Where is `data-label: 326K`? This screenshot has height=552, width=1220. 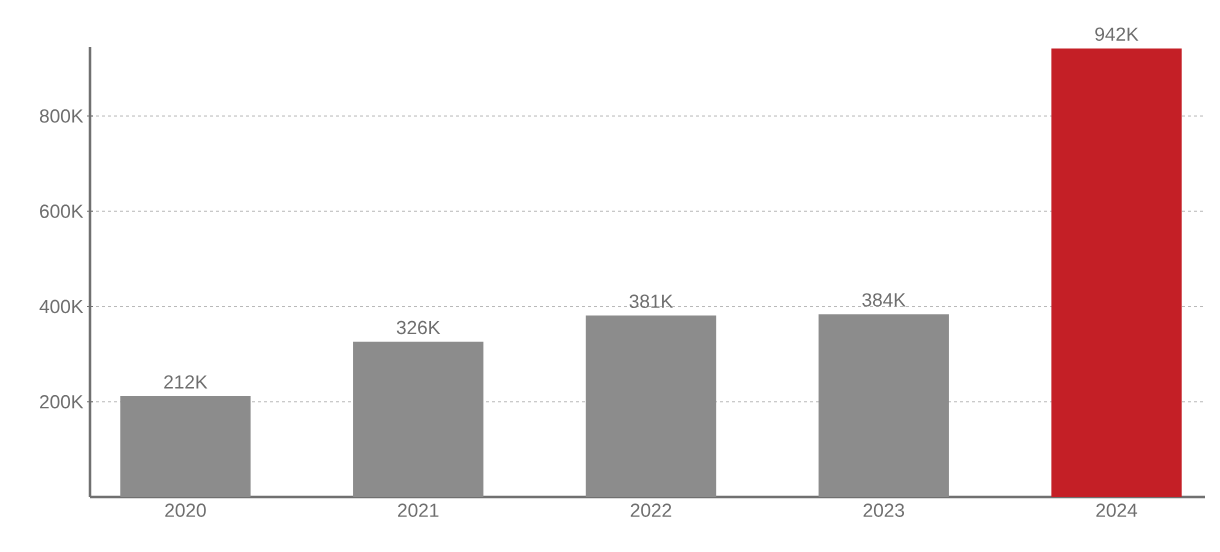
data-label: 326K is located at coordinates (418, 327).